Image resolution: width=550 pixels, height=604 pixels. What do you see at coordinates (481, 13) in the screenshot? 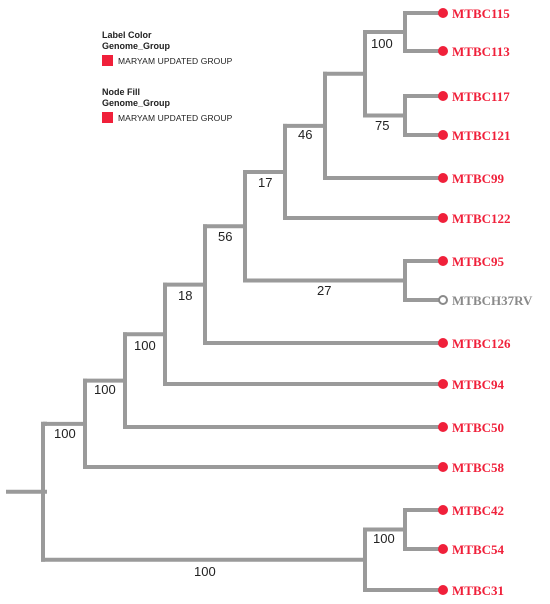
I see `leaf-label: MTBC115` at bounding box center [481, 13].